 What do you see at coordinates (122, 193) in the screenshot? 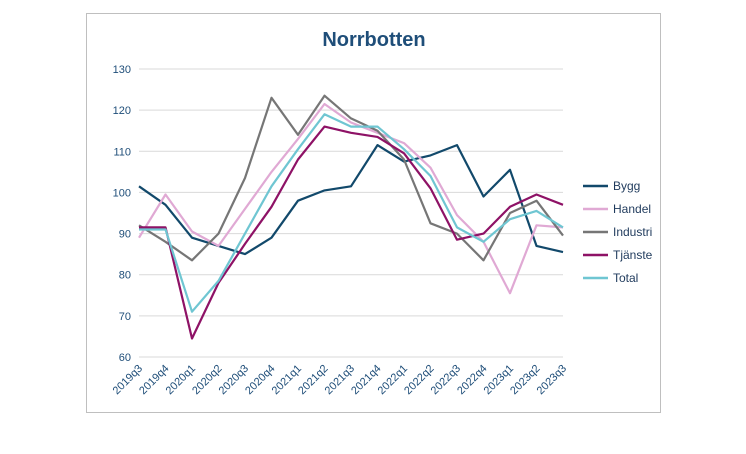
I see `y-tick-label: 100` at bounding box center [122, 193].